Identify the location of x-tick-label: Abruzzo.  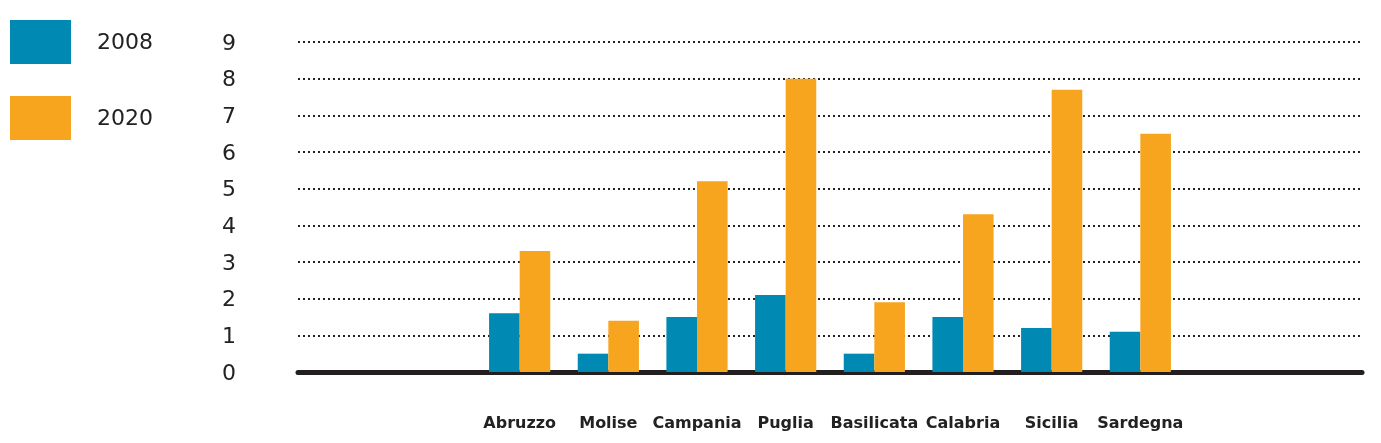
(520, 422).